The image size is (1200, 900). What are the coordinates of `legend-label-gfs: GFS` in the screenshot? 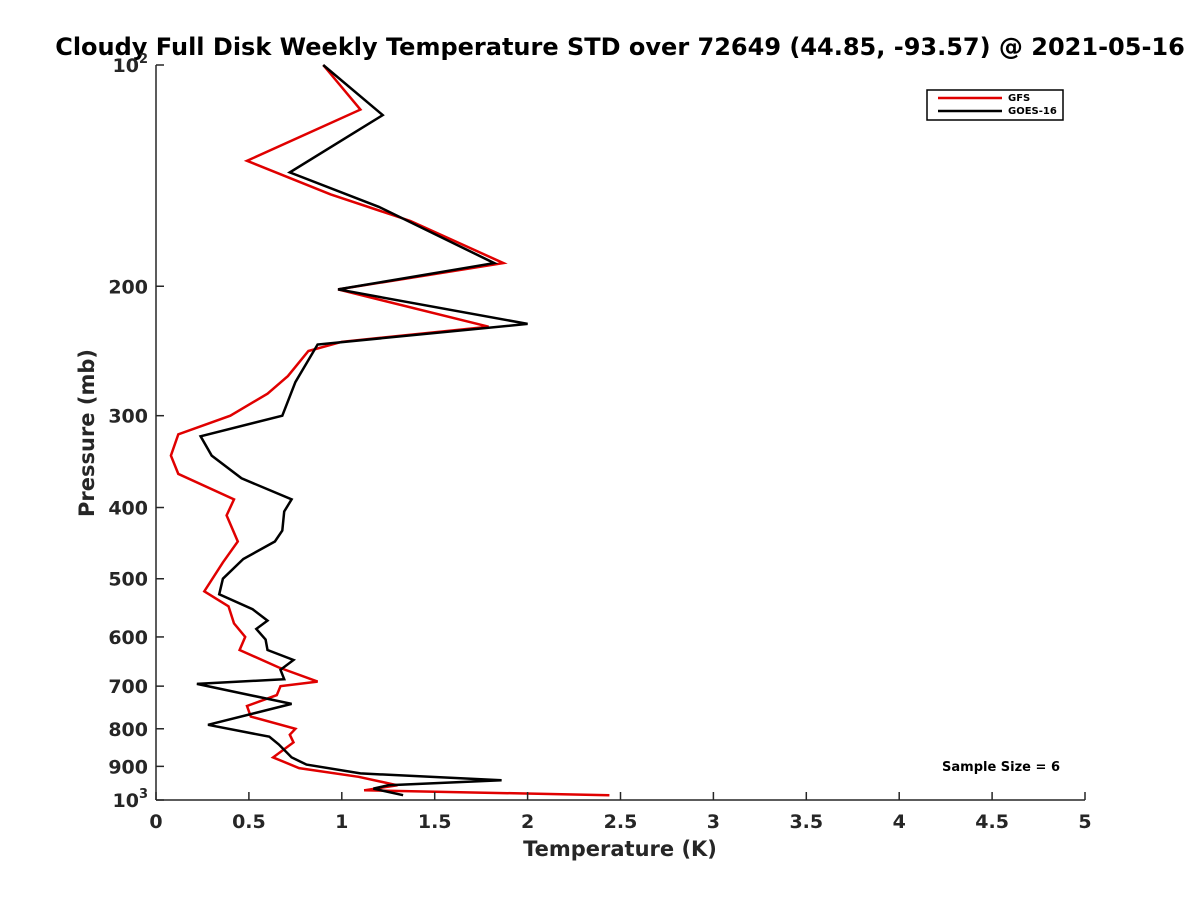 It's located at (1019, 98).